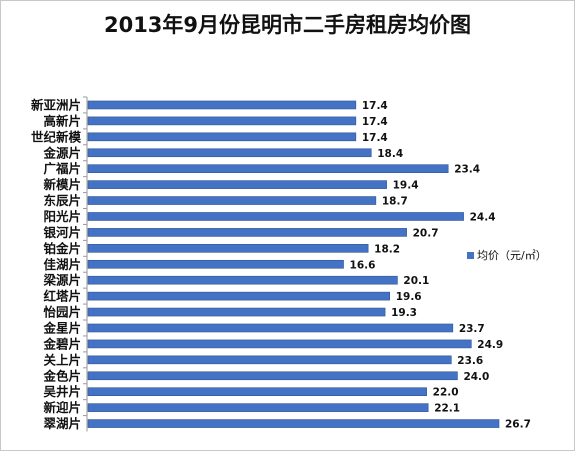 The height and width of the screenshot is (451, 575). I want to click on category-label: 广福片, so click(62, 168).